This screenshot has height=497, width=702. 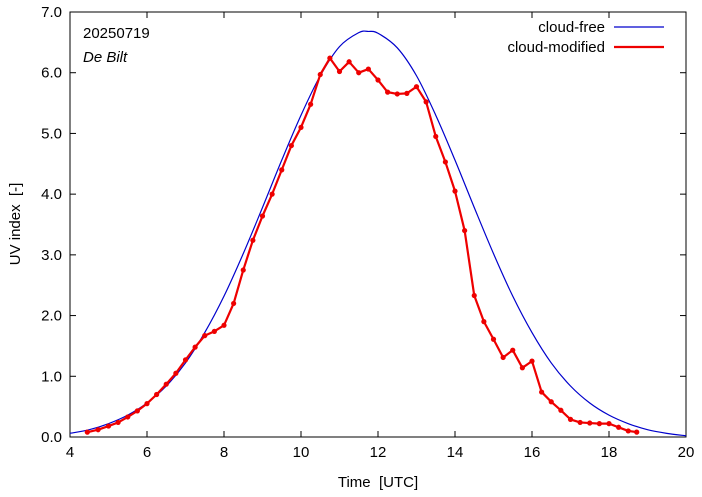 What do you see at coordinates (70, 452) in the screenshot?
I see `x-tick-label: 4` at bounding box center [70, 452].